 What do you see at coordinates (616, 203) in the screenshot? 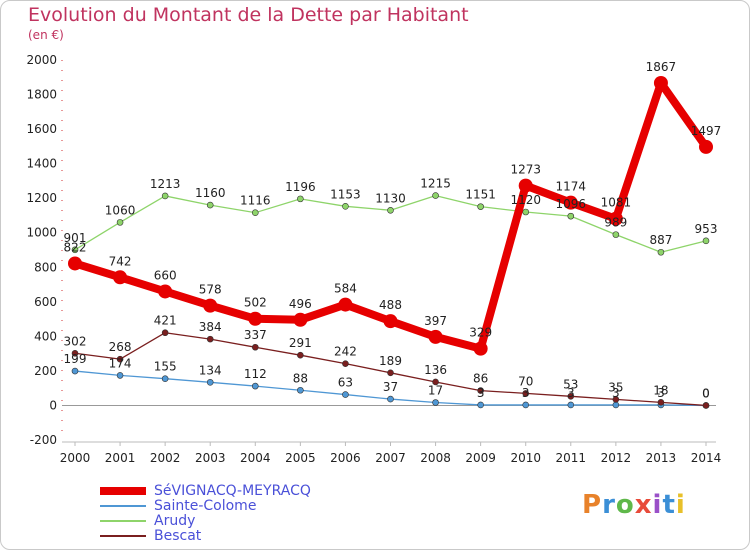
I see `data-label: 1081` at bounding box center [616, 203].